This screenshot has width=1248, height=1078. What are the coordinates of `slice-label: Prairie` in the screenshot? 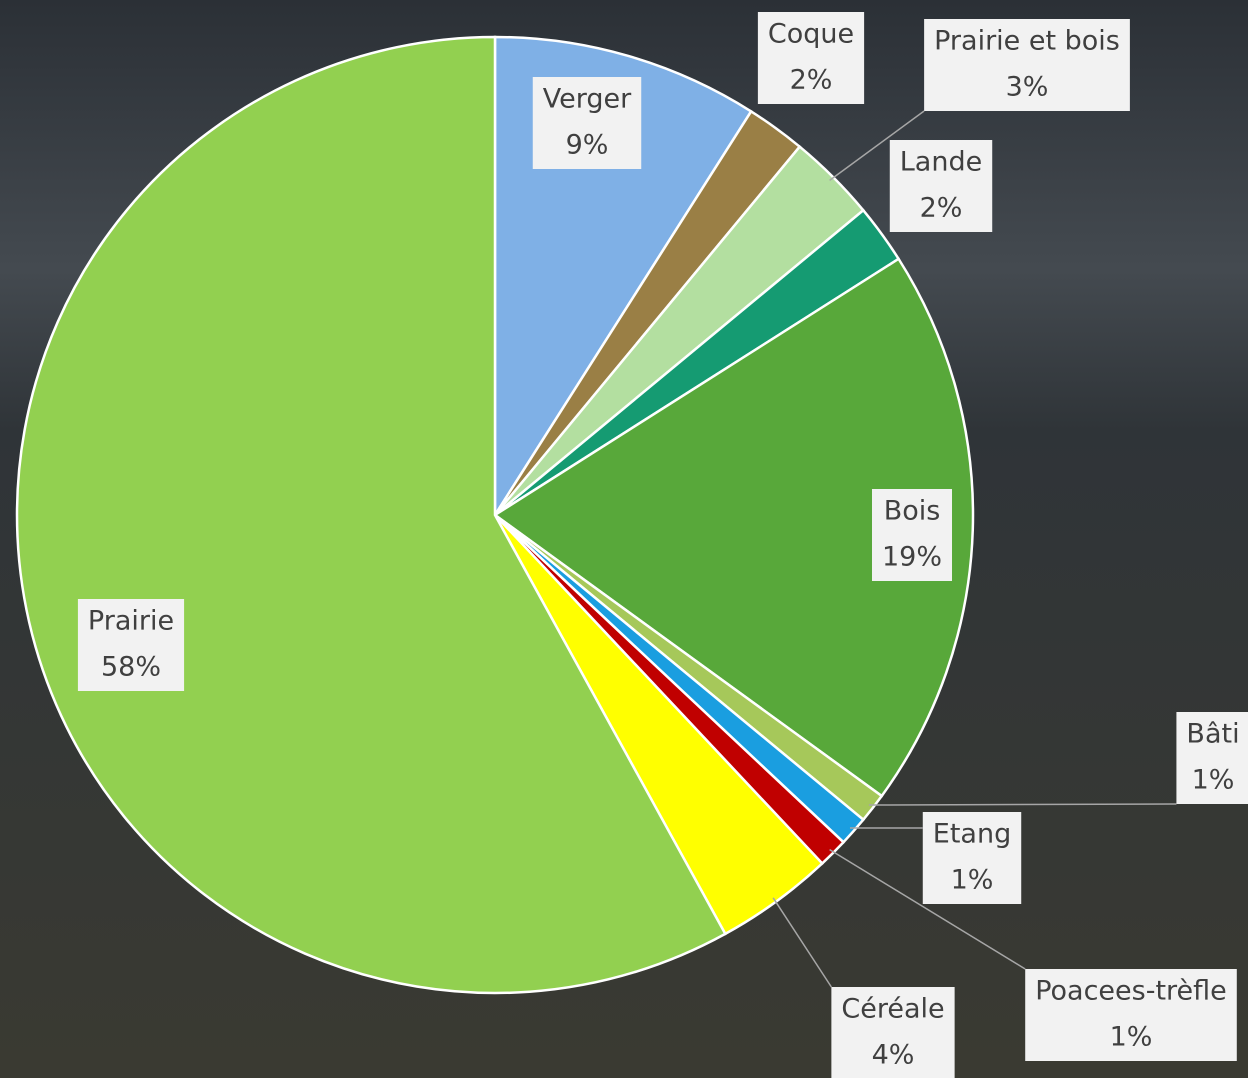 It's located at (131, 621).